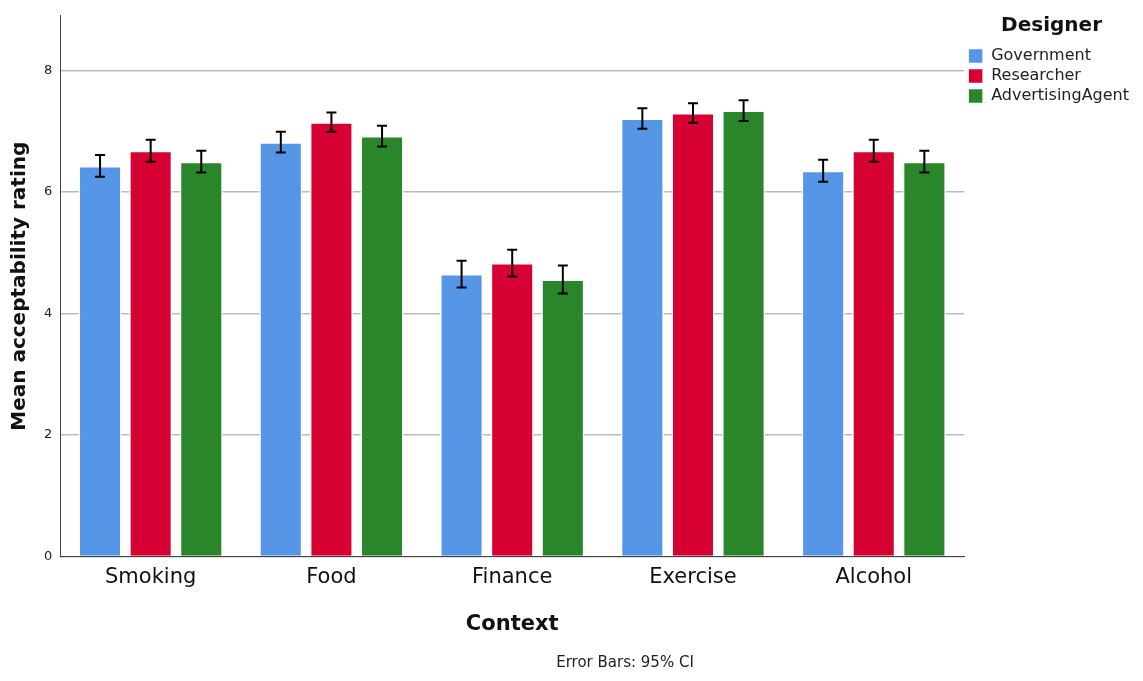 The height and width of the screenshot is (681, 1143). Describe the element at coordinates (625, 661) in the screenshot. I see `text: Error Bars: 95% CI` at that location.